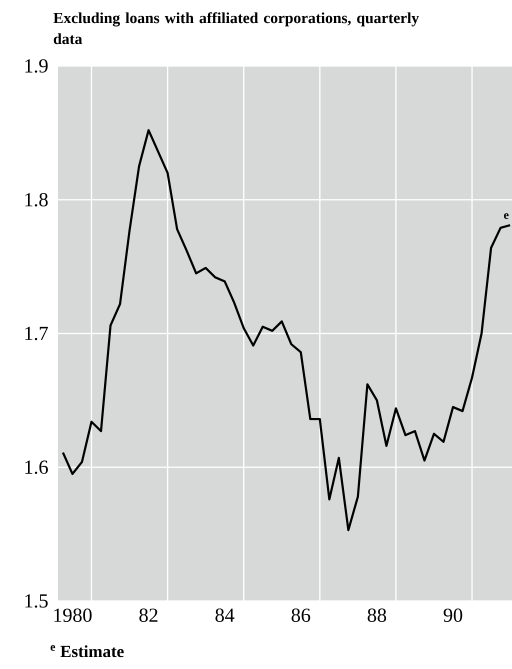  I want to click on x-tick-label: 88, so click(377, 615).